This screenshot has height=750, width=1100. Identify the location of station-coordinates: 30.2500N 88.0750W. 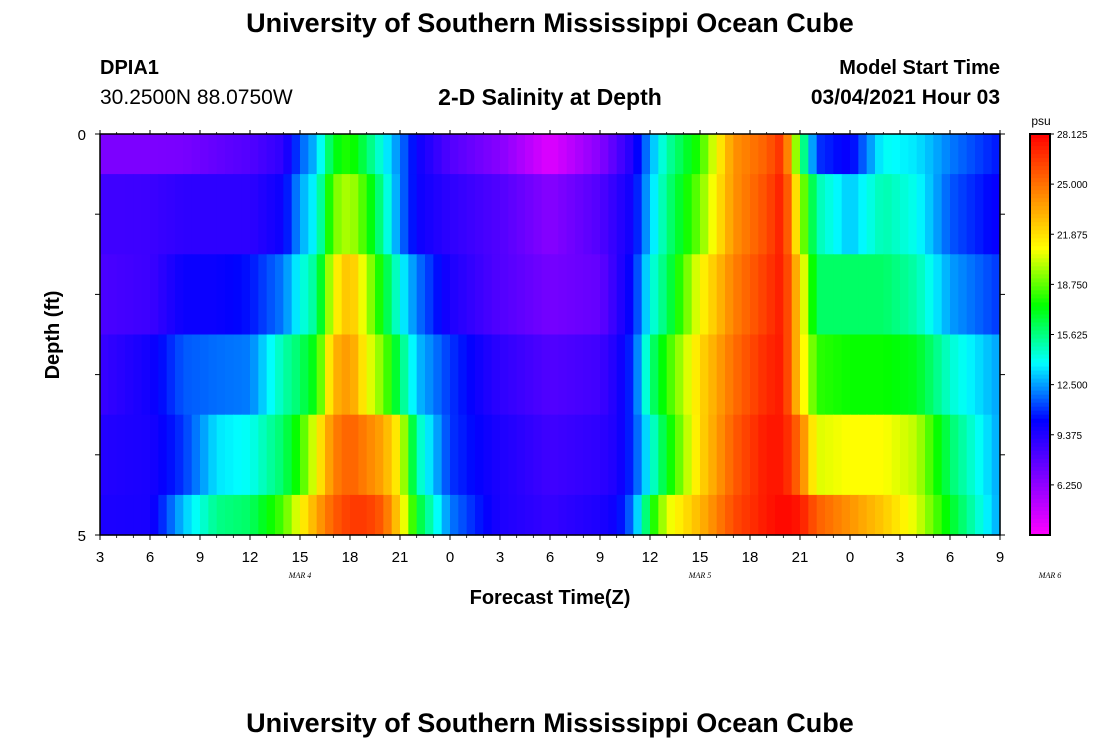
(196, 97).